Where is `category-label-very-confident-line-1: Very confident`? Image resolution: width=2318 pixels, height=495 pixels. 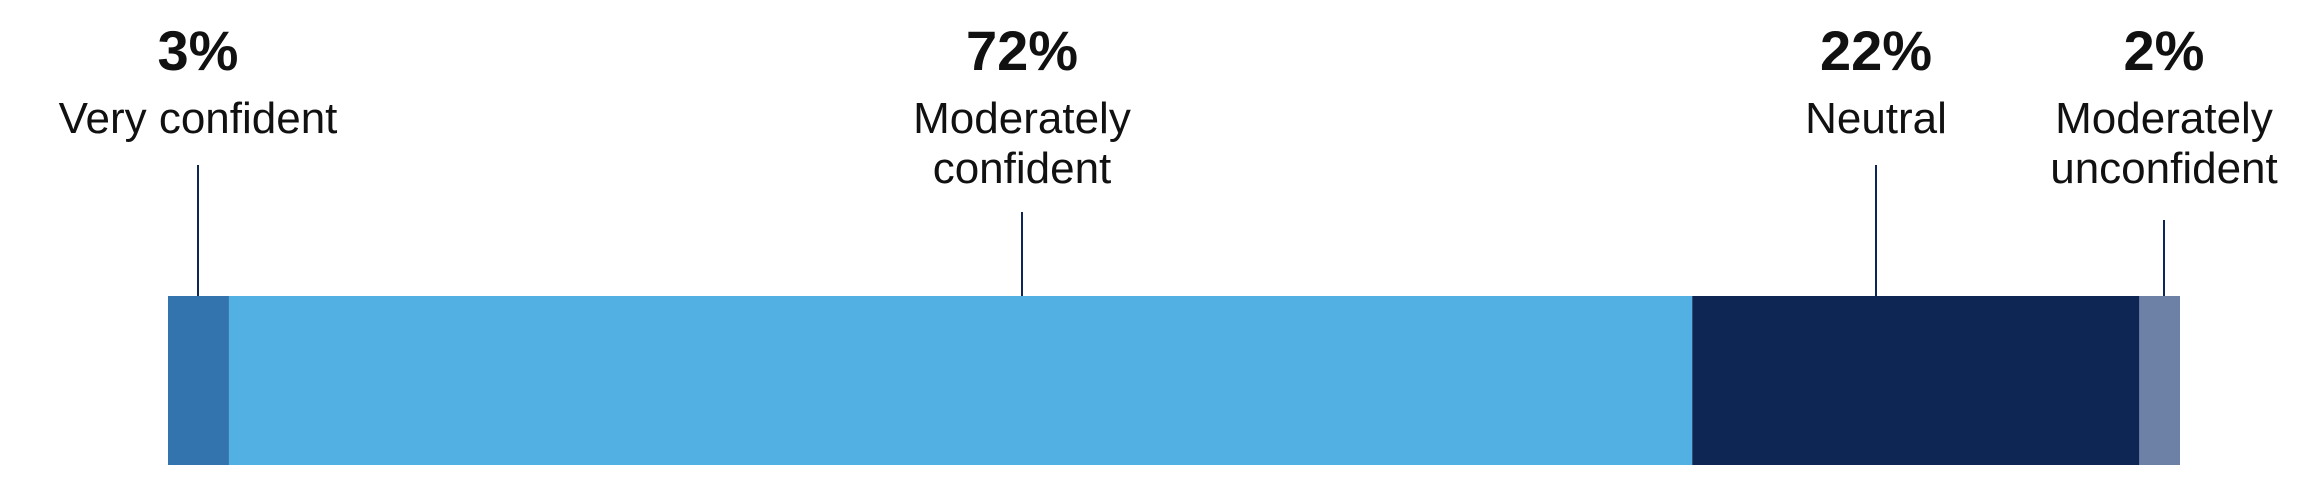 category-label-very-confident-line-1: Very confident is located at coordinates (198, 118).